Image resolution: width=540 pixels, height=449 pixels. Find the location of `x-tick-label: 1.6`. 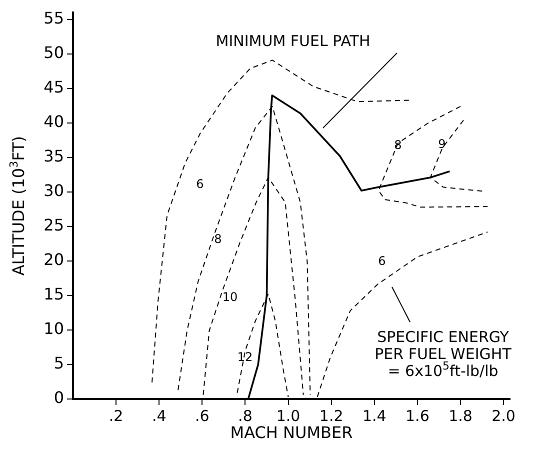

x-tick-label: 1.6 is located at coordinates (418, 415).